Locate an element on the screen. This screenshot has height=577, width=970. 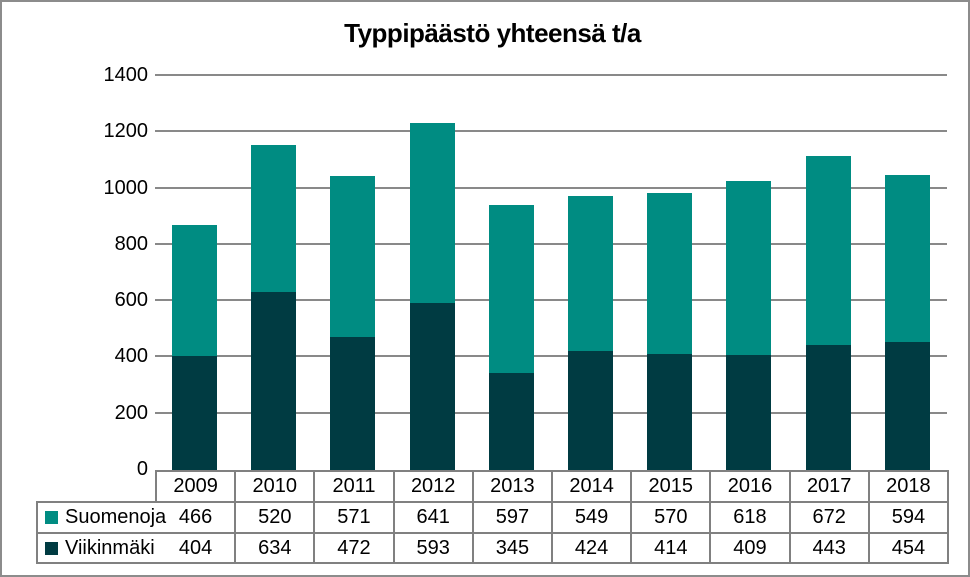
value-cell-viikinmäki-2013: 345 is located at coordinates (512, 548).